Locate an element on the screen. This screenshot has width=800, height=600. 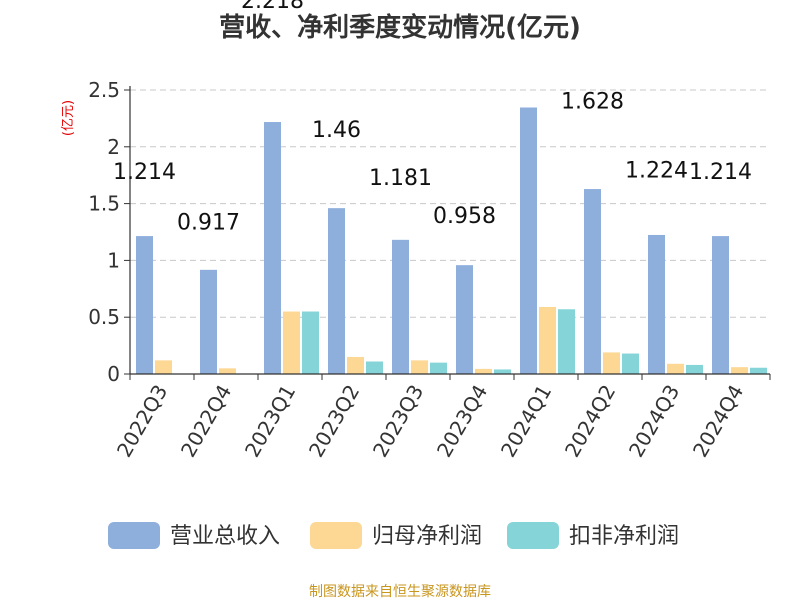
x-tick-label: 2022Q3 is located at coordinates (142, 421).